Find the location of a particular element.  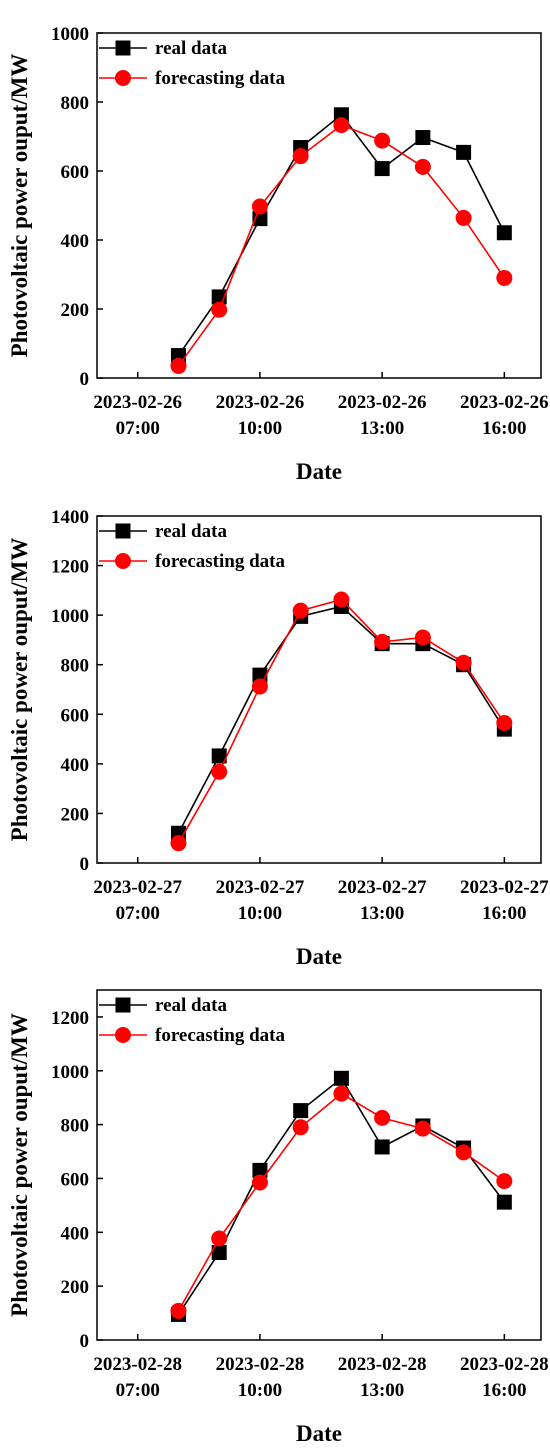

y-tick-label: 1400 is located at coordinates (70, 517).